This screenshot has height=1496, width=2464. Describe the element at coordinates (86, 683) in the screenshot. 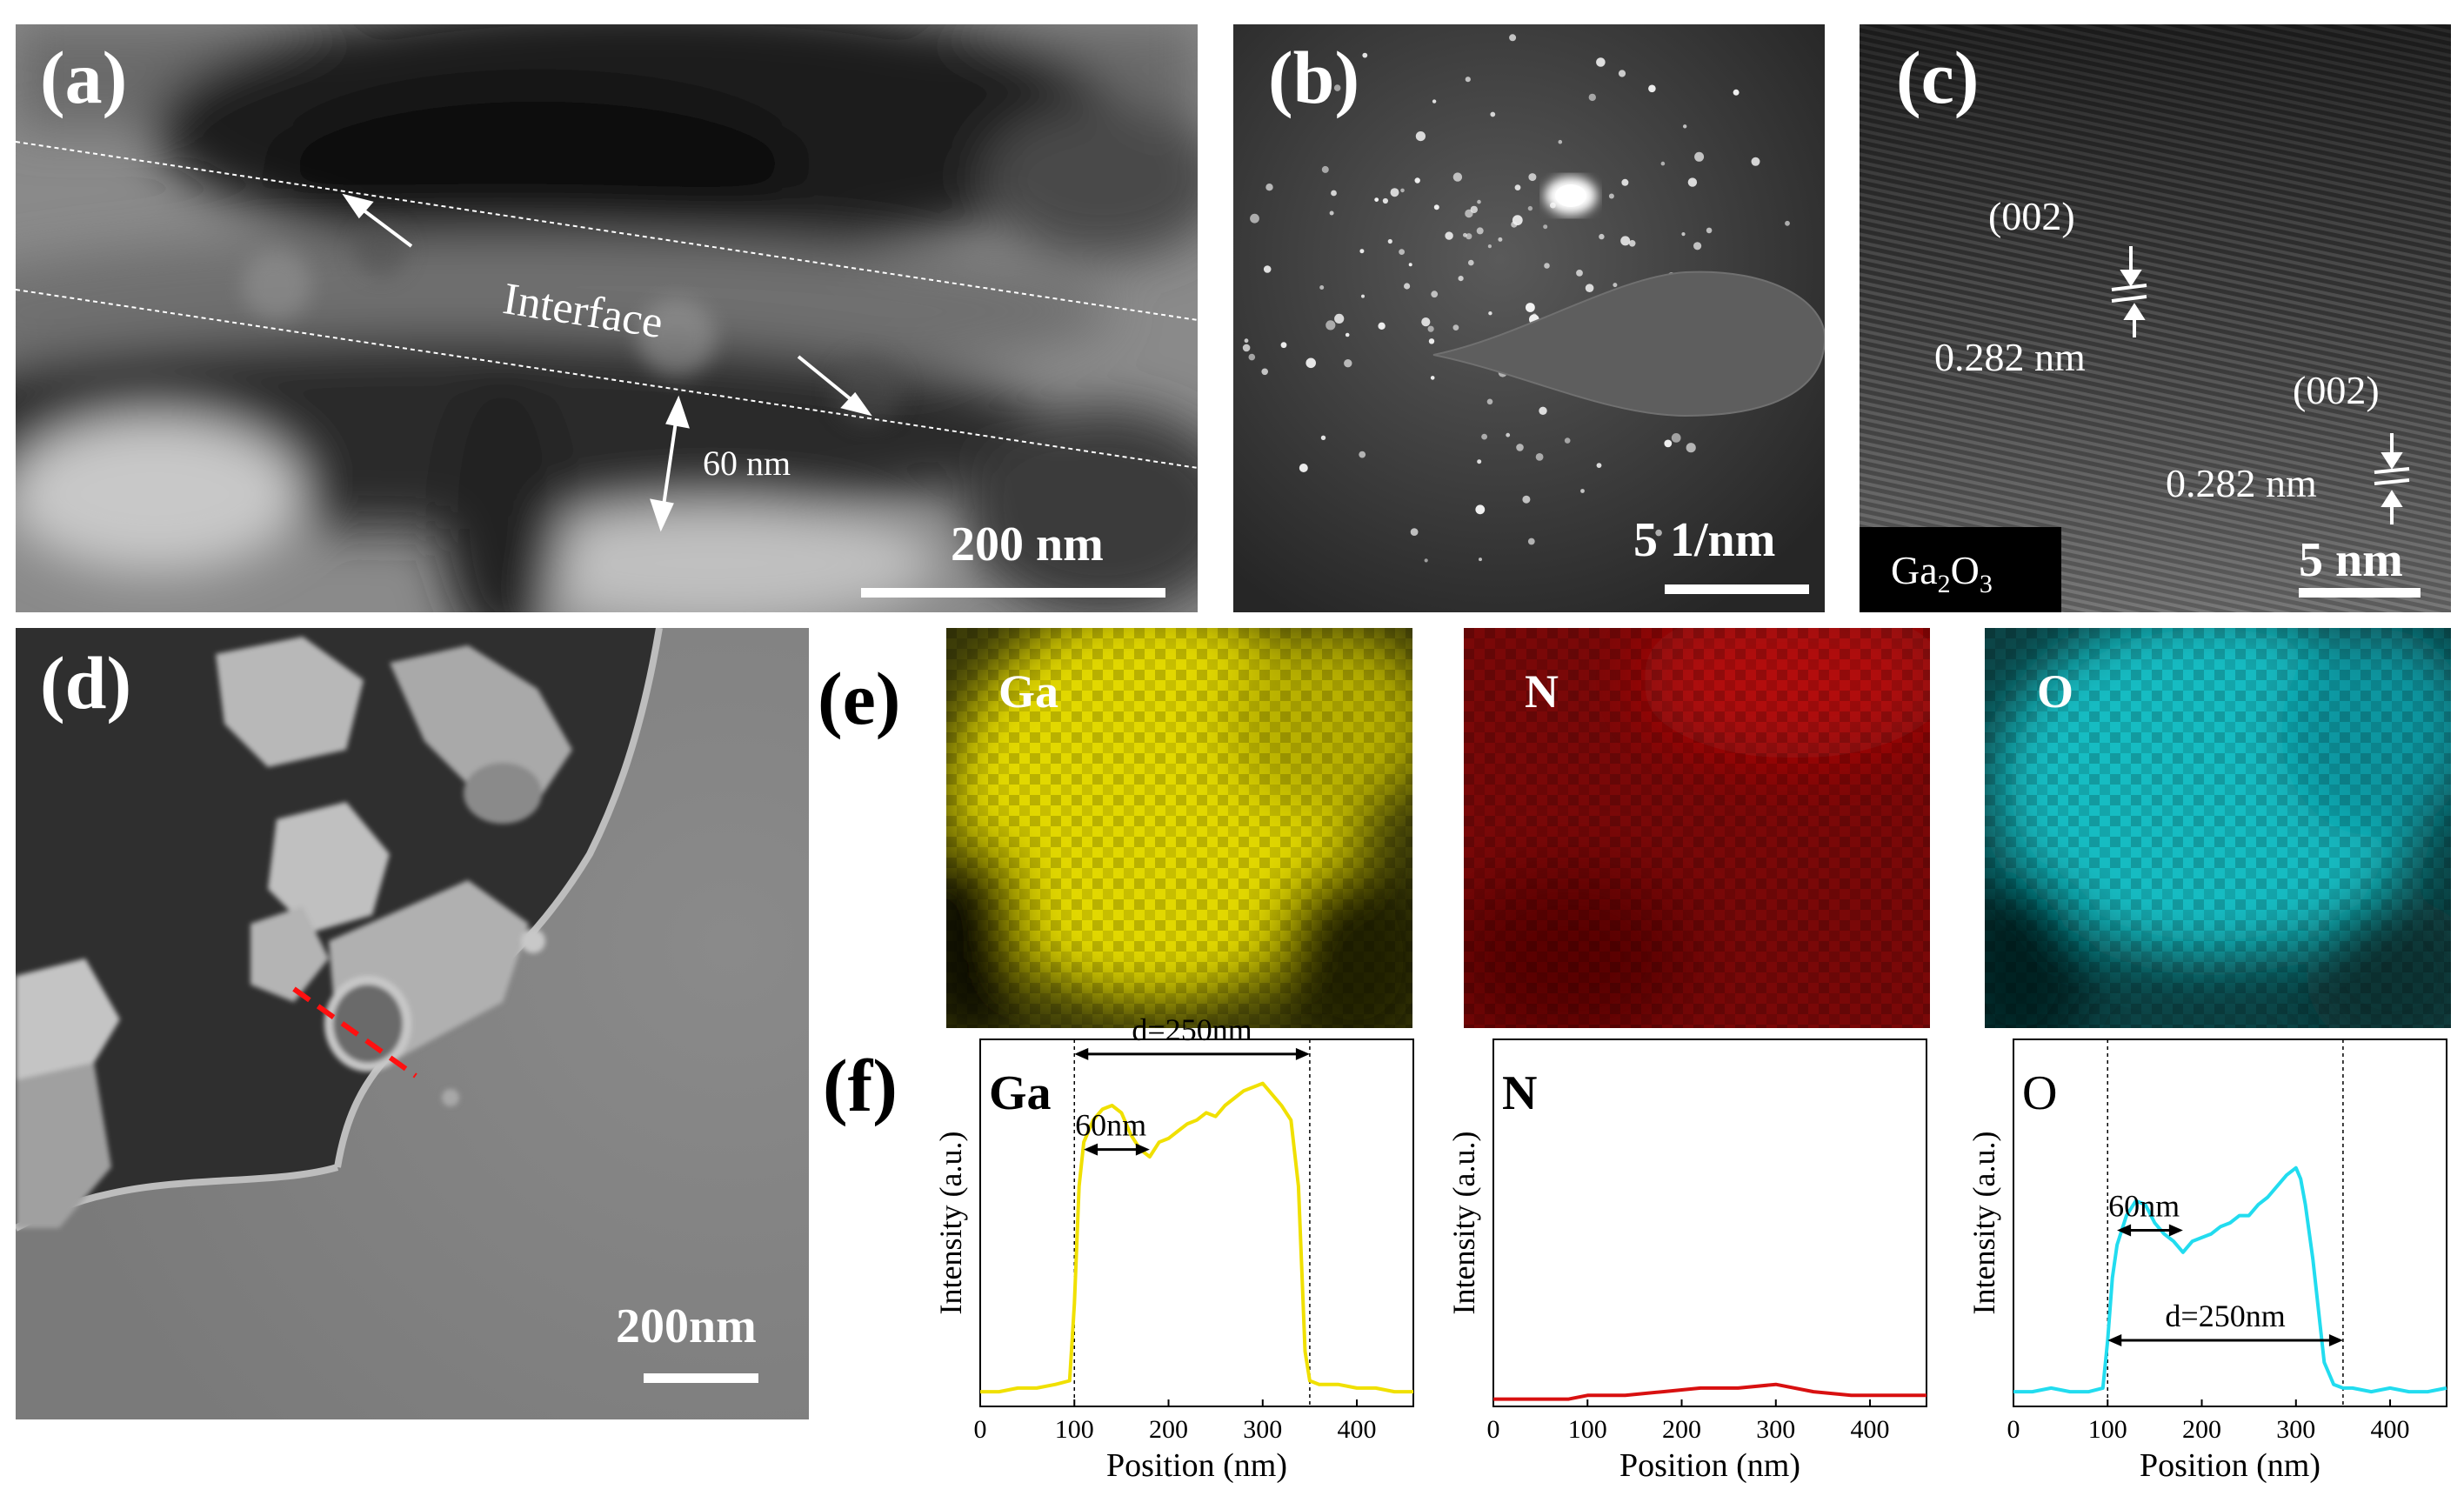

I see `panel-d-label: (d)` at that location.